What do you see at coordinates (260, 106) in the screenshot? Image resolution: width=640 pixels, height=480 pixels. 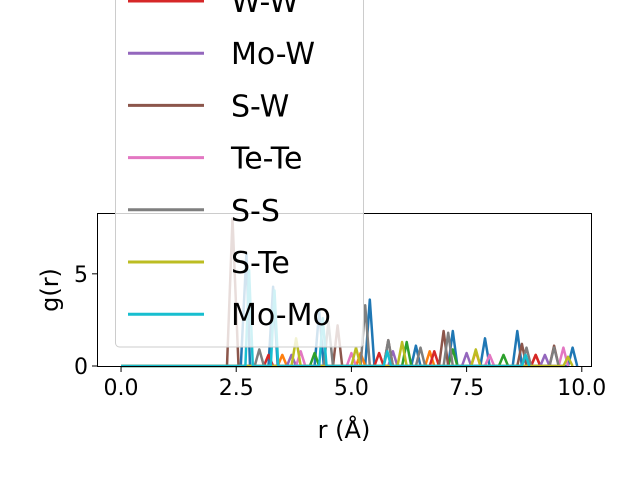 I see `legend-label: S-W` at bounding box center [260, 106].